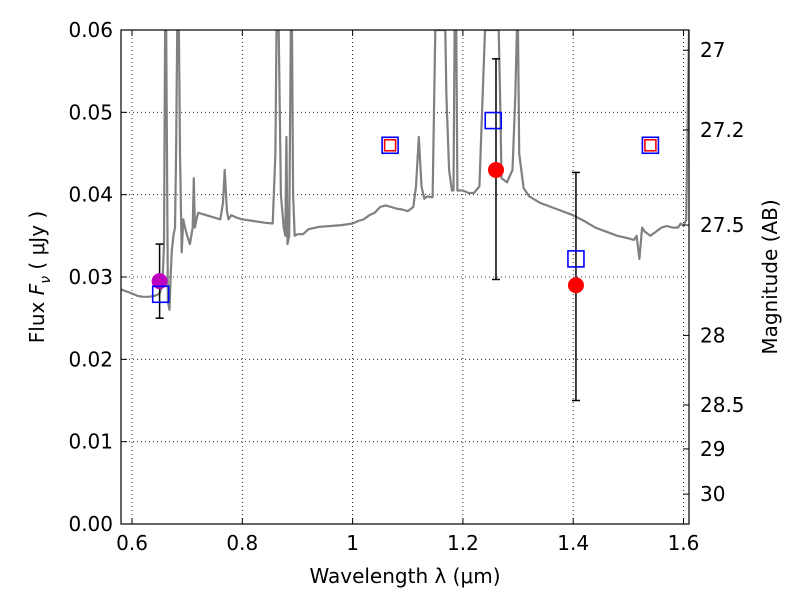 The height and width of the screenshot is (600, 800). What do you see at coordinates (37, 319) in the screenshot?
I see `y-axis-label-prefix: Flux` at bounding box center [37, 319].